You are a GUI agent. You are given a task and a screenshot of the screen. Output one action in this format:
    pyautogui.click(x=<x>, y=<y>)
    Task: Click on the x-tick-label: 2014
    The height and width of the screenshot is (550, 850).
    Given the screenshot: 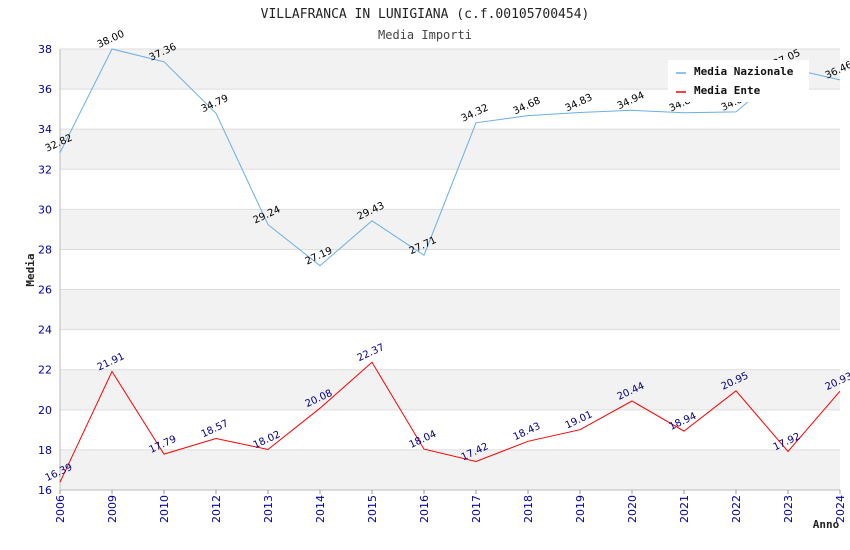 What is the action you would take?
    pyautogui.click(x=320, y=509)
    